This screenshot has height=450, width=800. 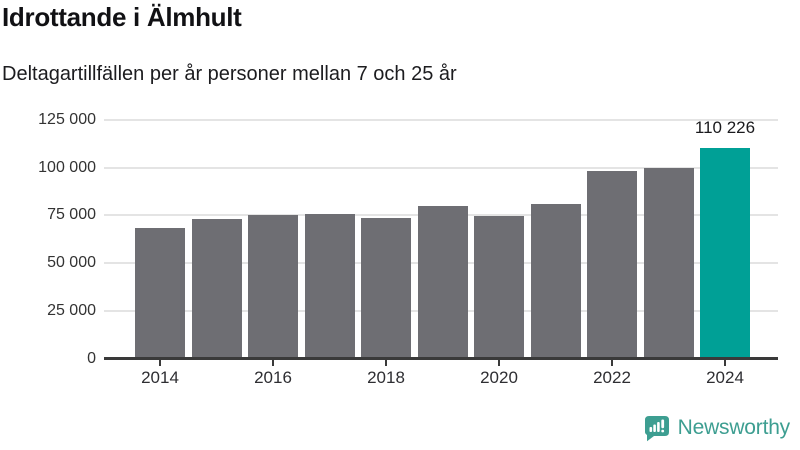 What do you see at coordinates (725, 128) in the screenshot?
I see `bar-value-label: 110 226` at bounding box center [725, 128].